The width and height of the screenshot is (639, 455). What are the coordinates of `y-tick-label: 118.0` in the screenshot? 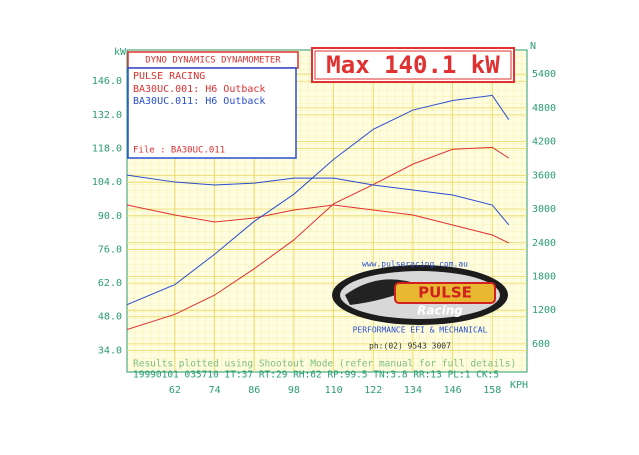 It's located at (107, 149).